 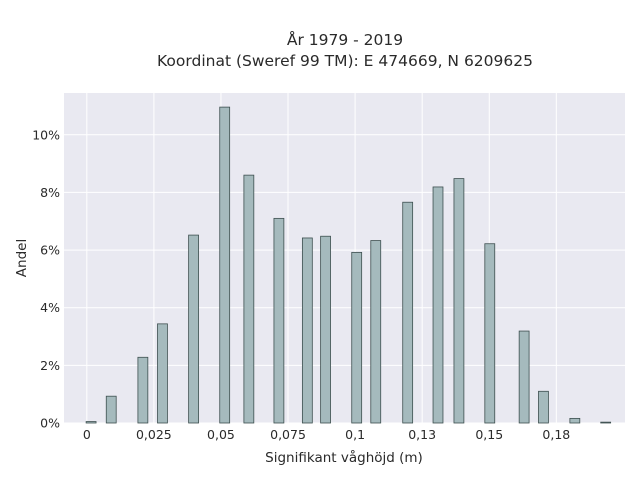 What do you see at coordinates (46, 134) in the screenshot?
I see `y-tick-label: 10%` at bounding box center [46, 134].